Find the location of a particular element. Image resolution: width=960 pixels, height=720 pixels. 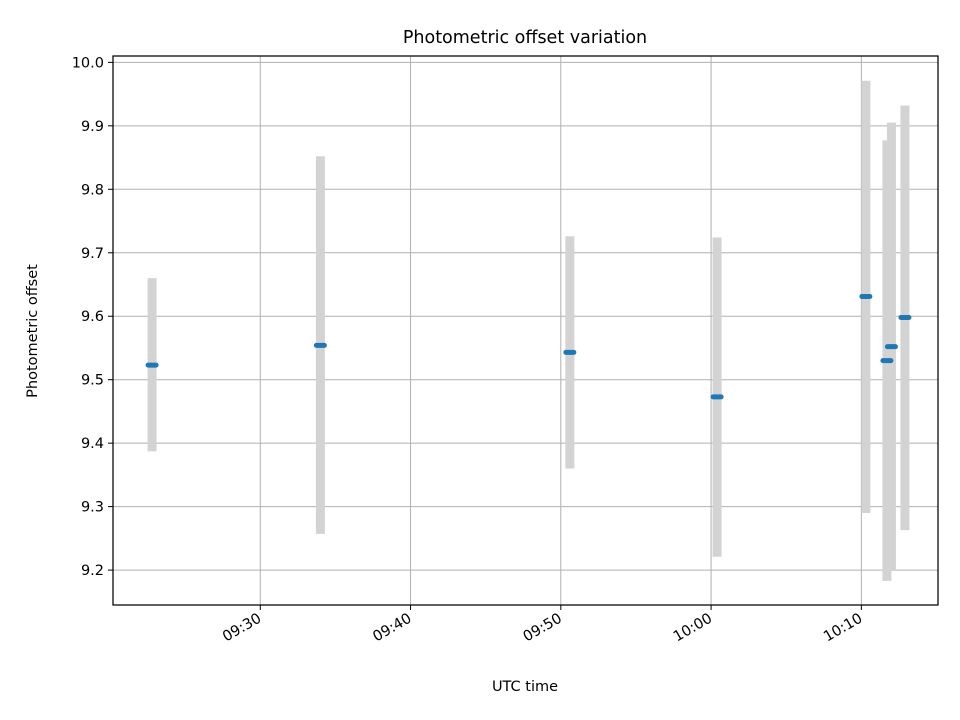

y-tick-label: 9.5 is located at coordinates (92, 381).